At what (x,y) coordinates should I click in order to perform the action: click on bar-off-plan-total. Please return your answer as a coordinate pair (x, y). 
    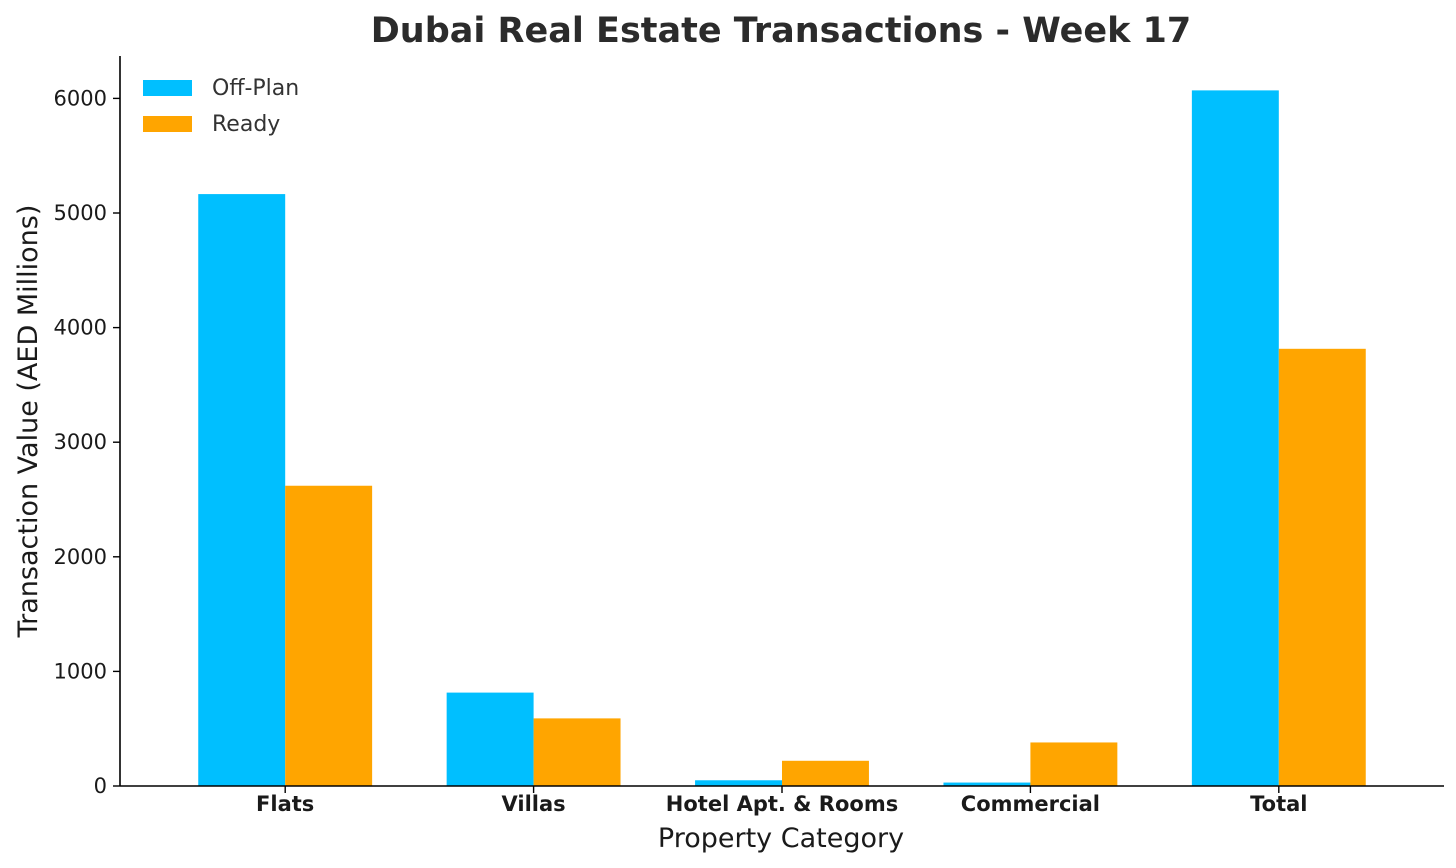
    Looking at the image, I should click on (1235, 438).